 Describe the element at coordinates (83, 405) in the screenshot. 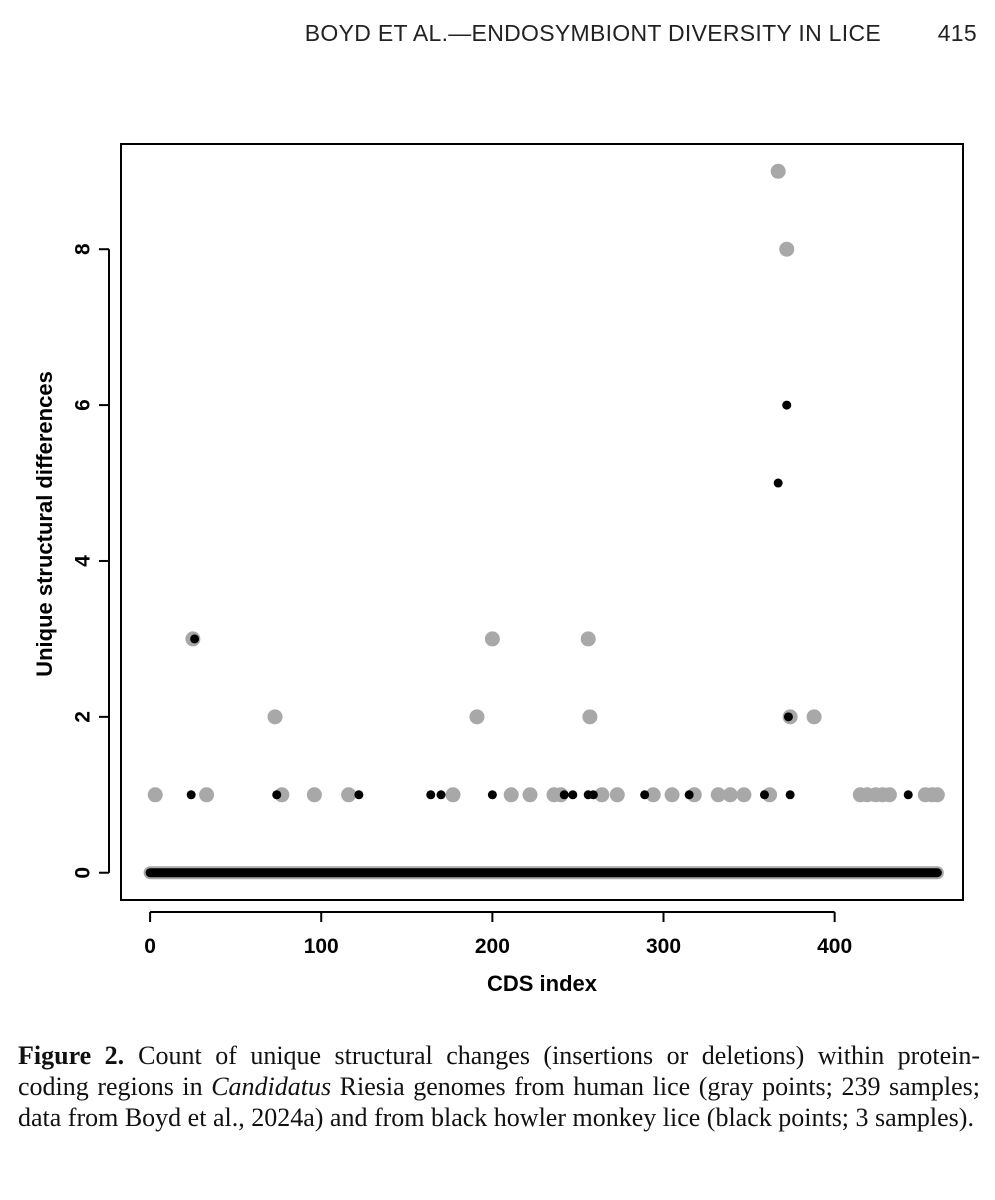

I see `y-tick-label: 6` at that location.